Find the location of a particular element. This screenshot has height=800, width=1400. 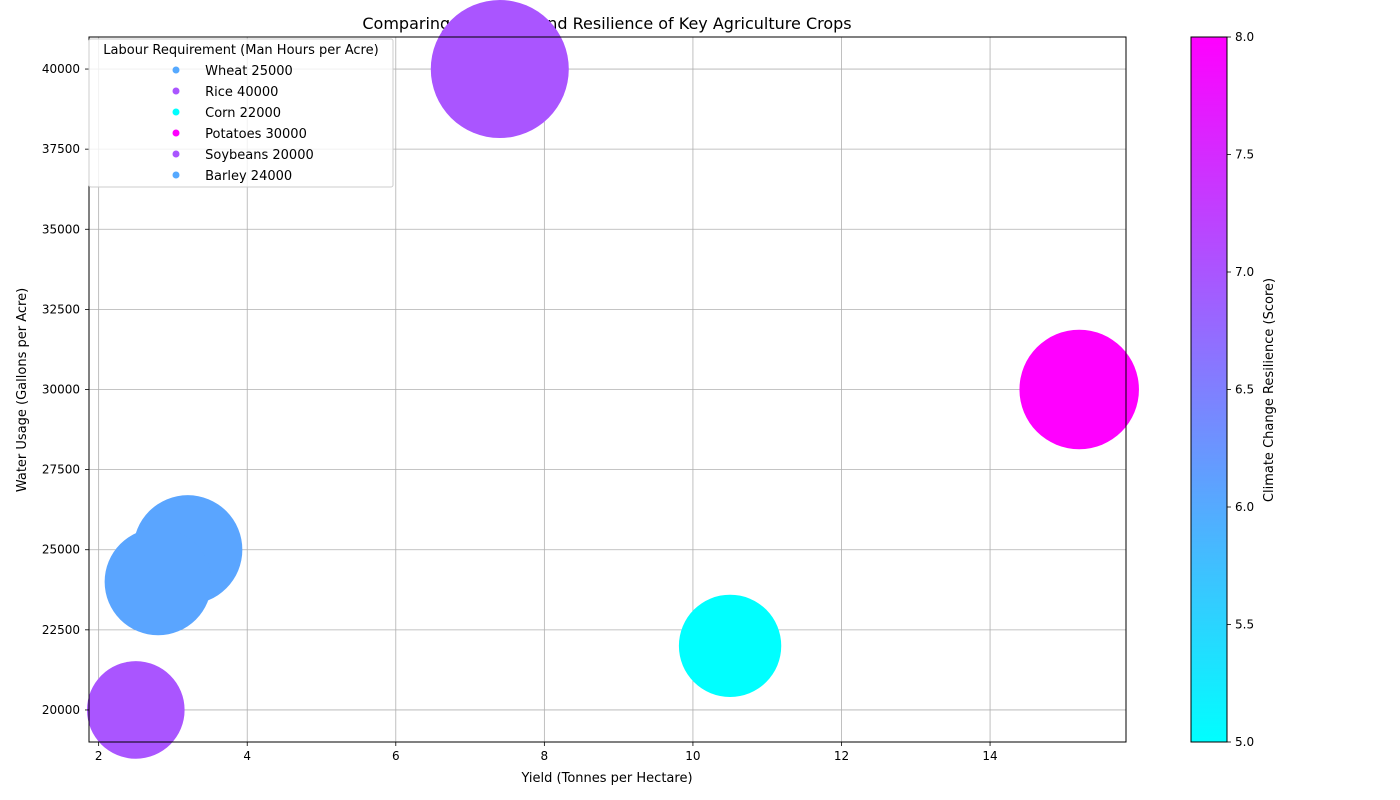

x-tick-label: 14 is located at coordinates (989, 756).